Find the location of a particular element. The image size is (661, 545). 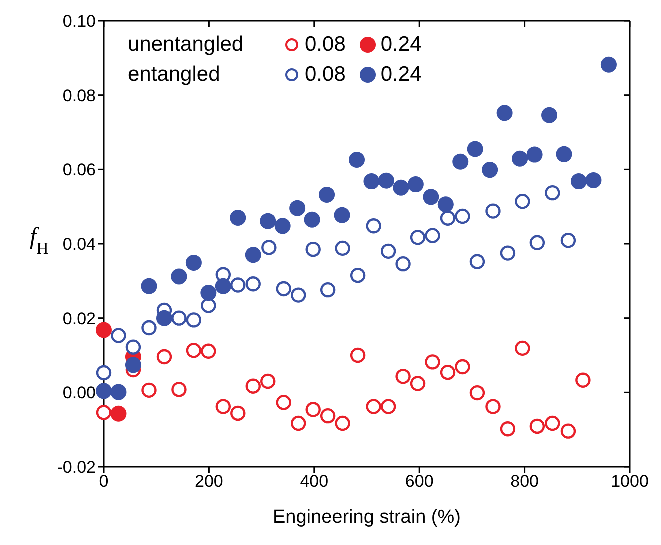

x-axis-title: Engineering strain (%) is located at coordinates (367, 517).